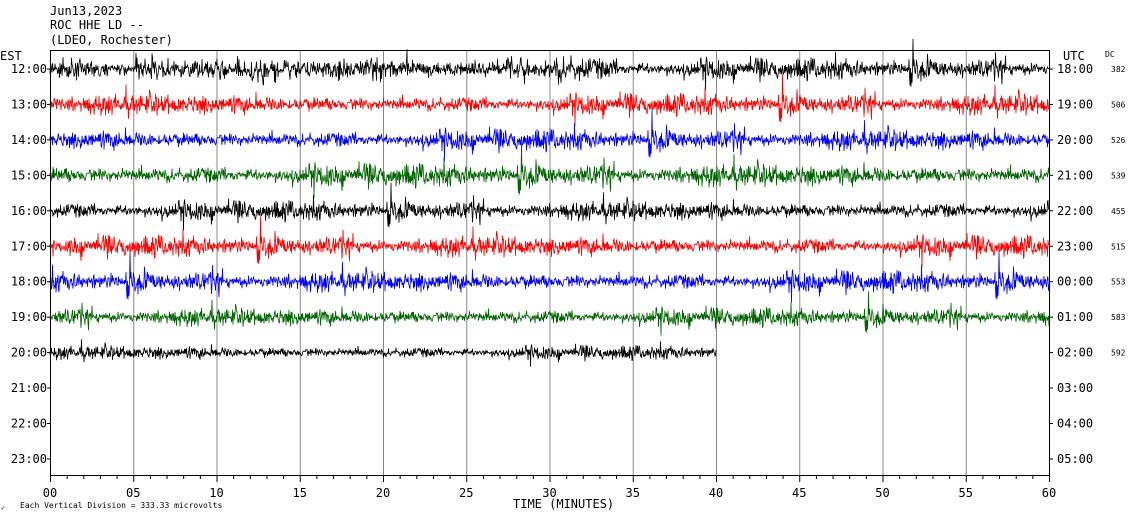  Describe the element at coordinates (633, 493) in the screenshot. I see `x-tick-label: 35` at that location.